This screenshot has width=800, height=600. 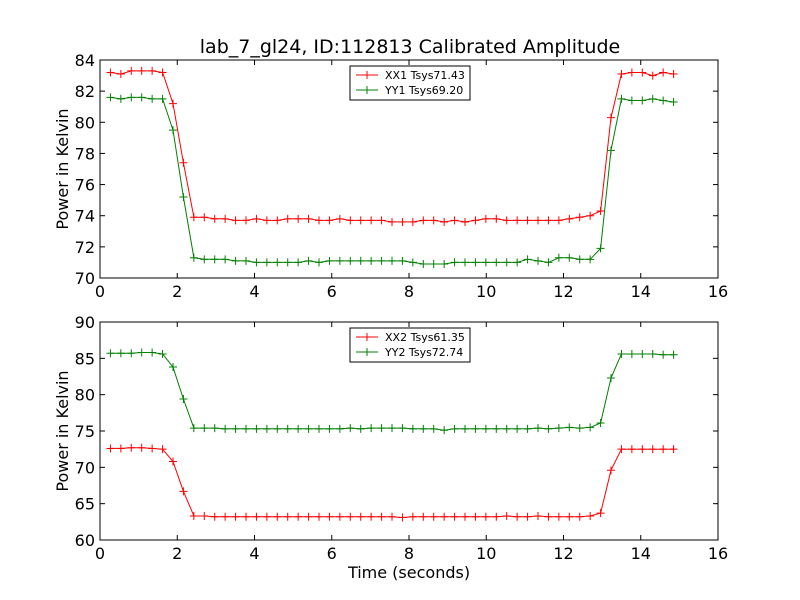 I want to click on y-tick-label: 85, so click(x=85, y=358).